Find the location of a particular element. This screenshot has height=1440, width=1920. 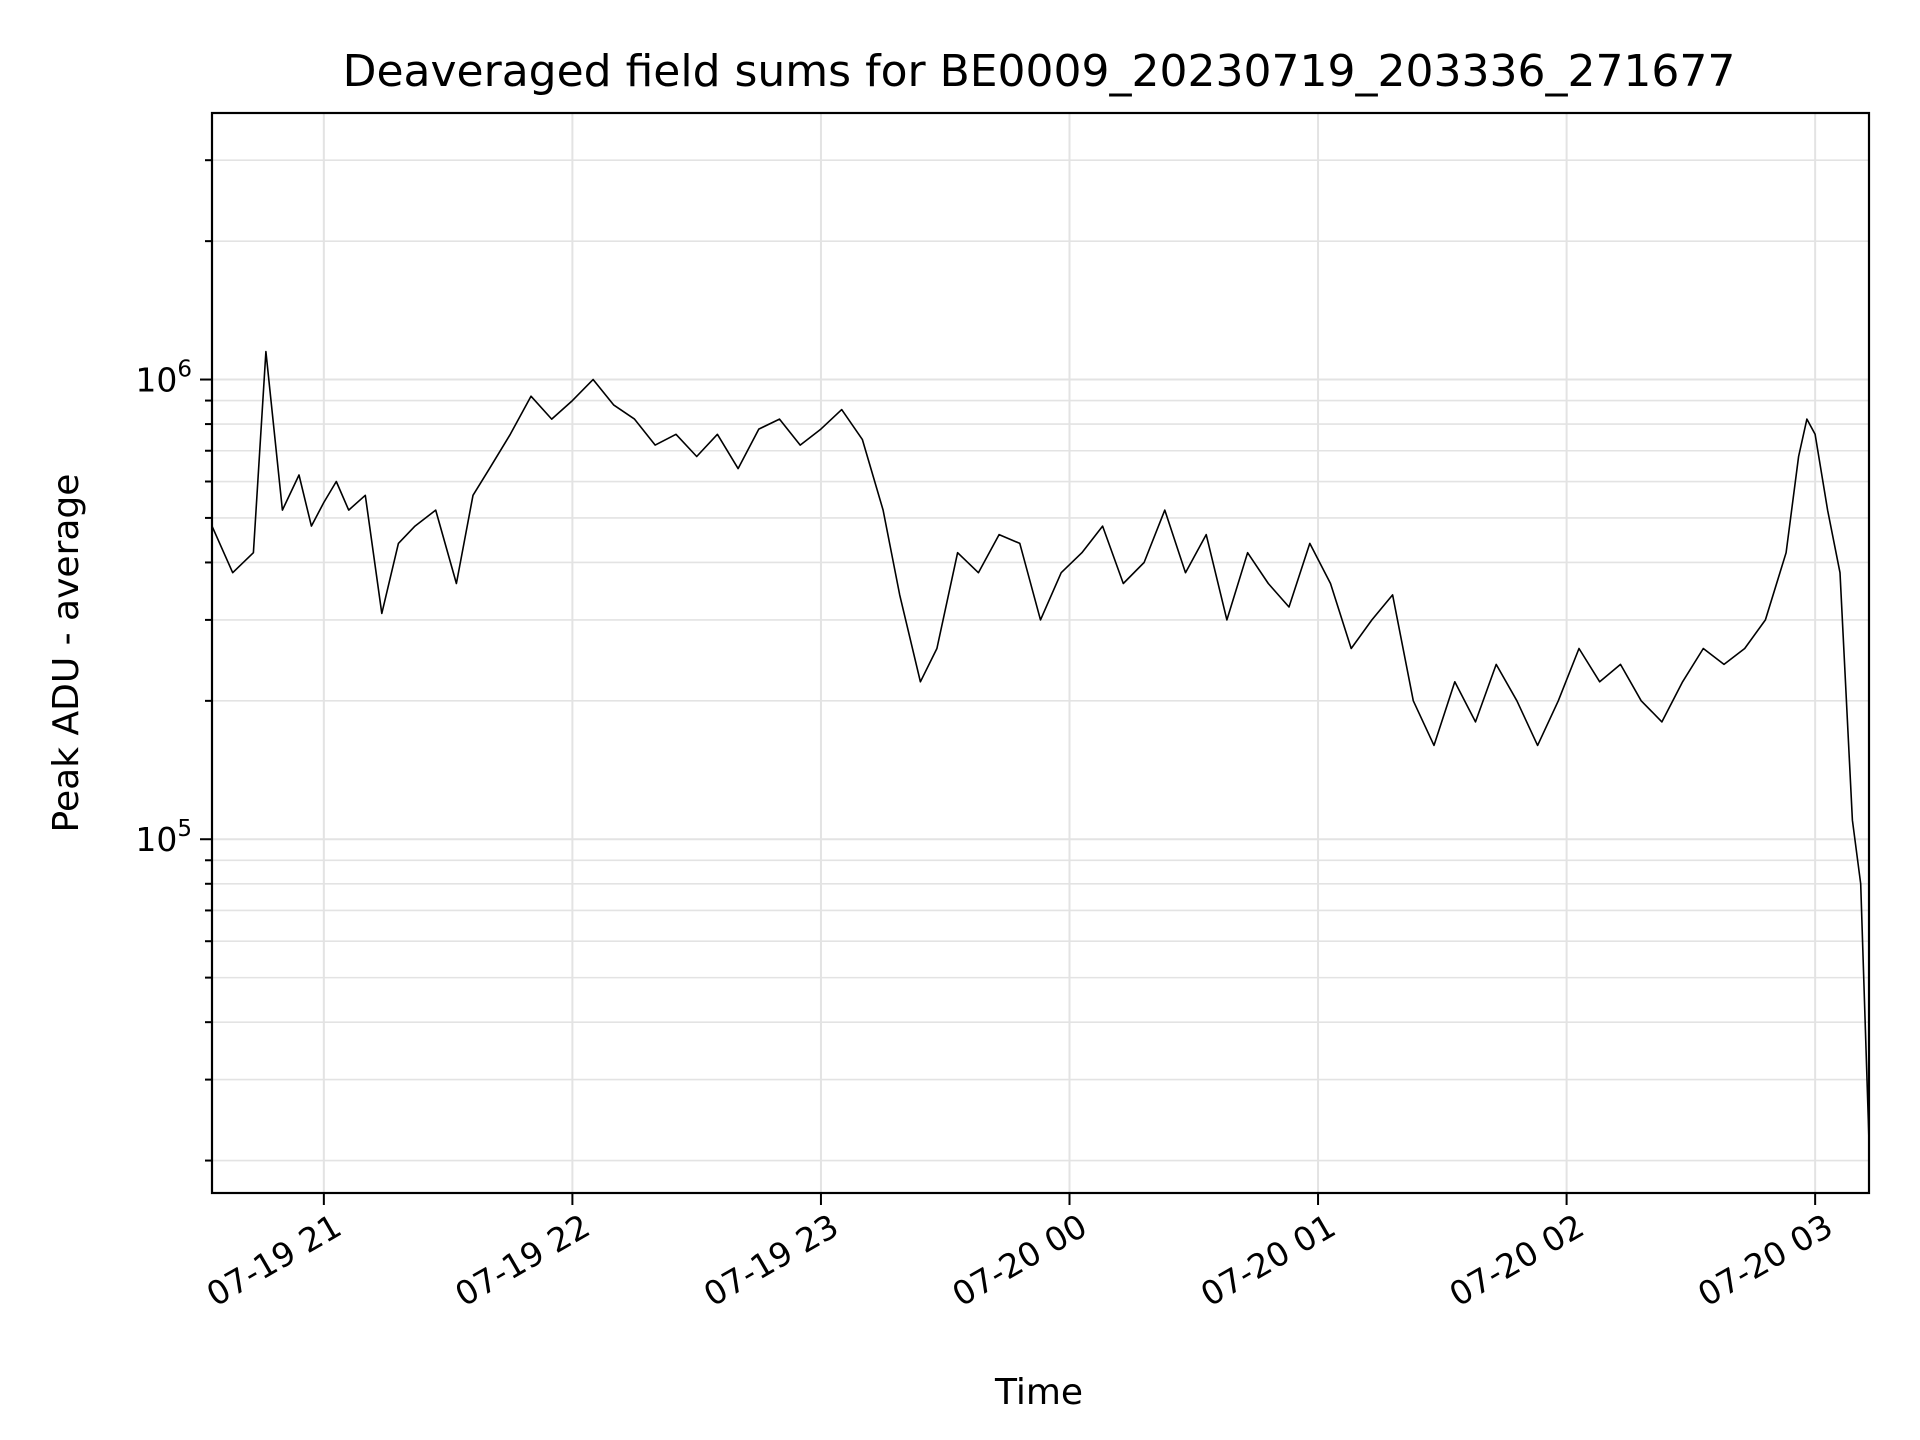

x-tick-label: 07-20 01 is located at coordinates (1268, 1260).